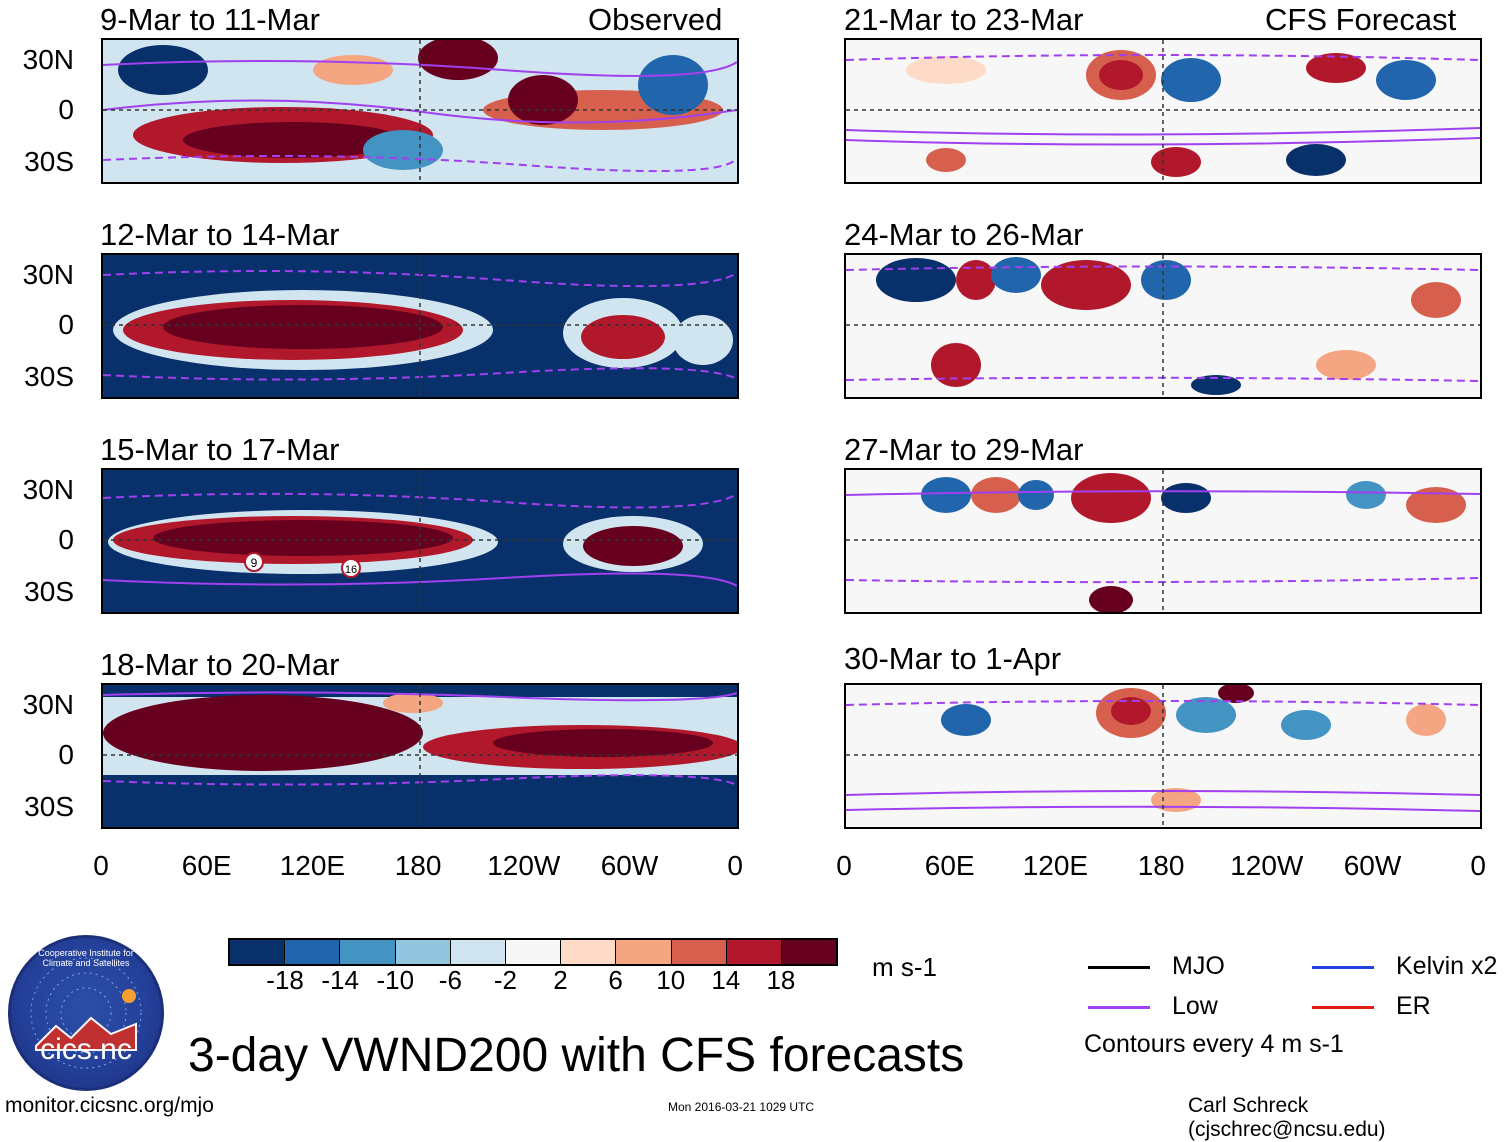  Describe the element at coordinates (904, 967) in the screenshot. I see `colorbar-units: m s-1` at that location.